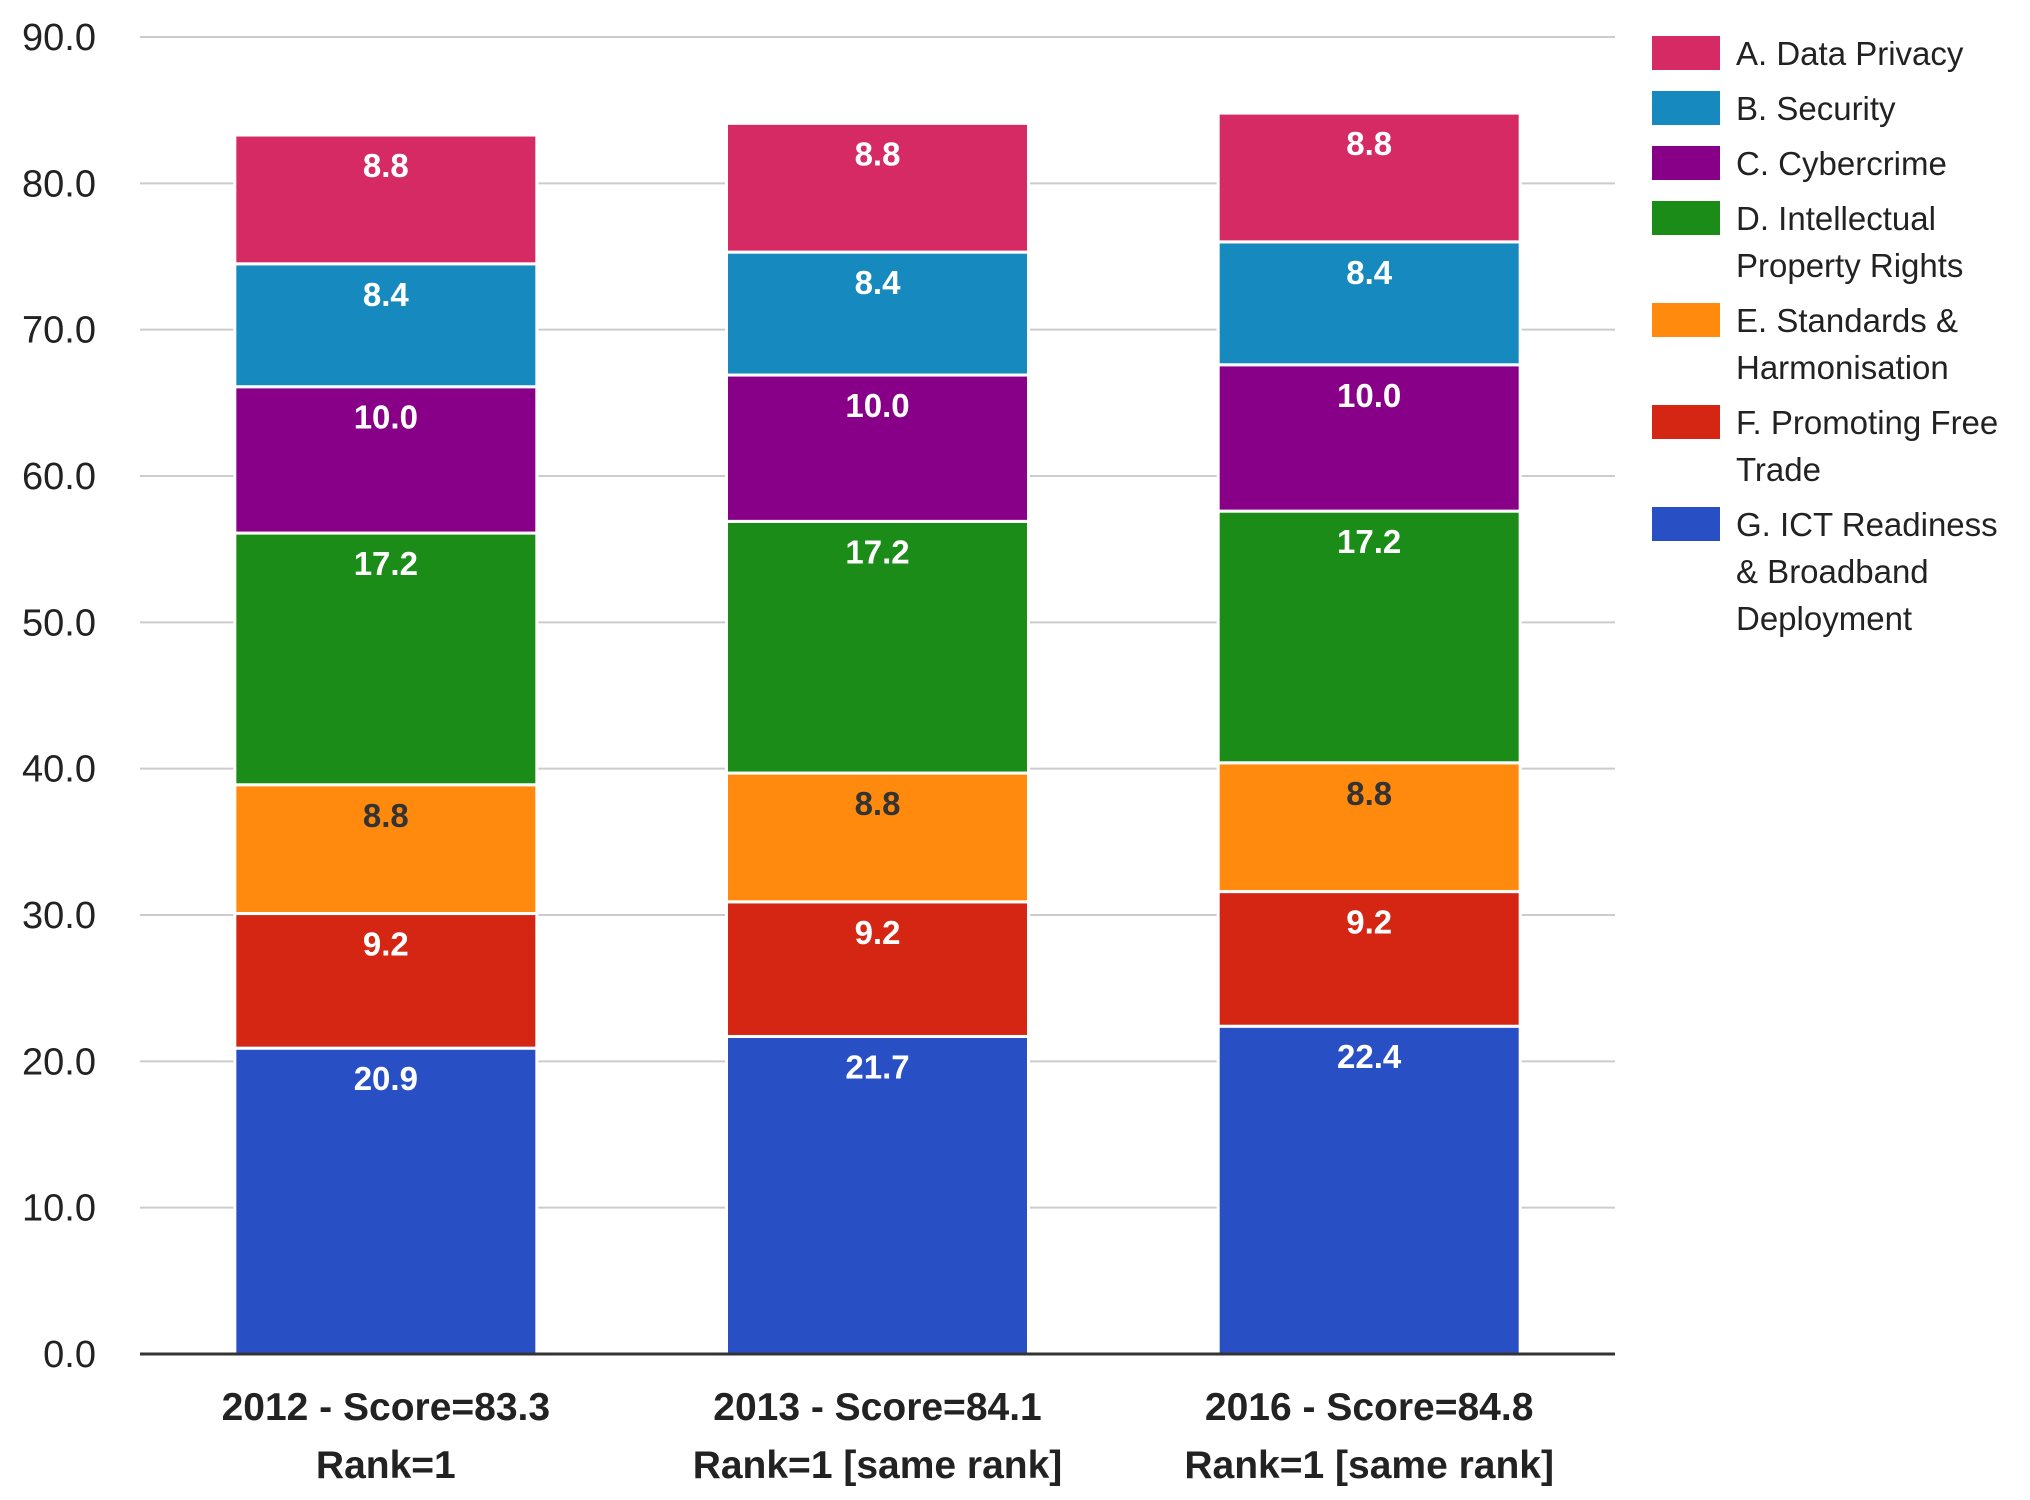  Describe the element at coordinates (386, 1465) in the screenshot. I see `x-tick-label: Rank=1` at that location.